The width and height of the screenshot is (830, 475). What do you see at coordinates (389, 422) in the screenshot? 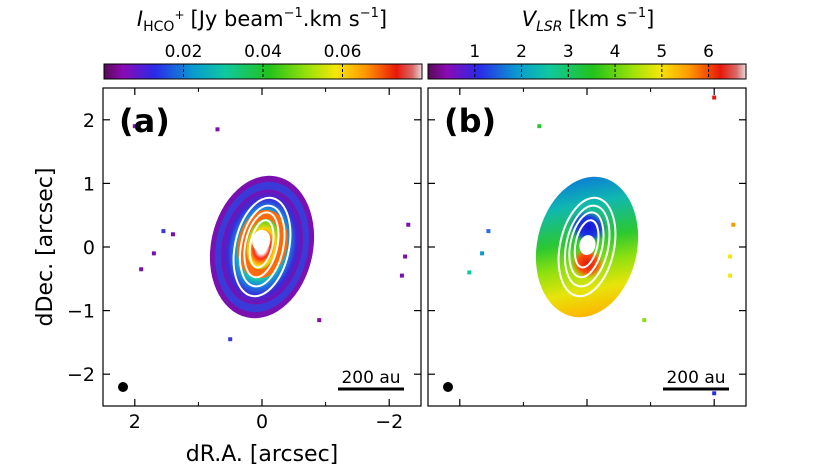
I see `x-tick-label: −2` at bounding box center [389, 422].